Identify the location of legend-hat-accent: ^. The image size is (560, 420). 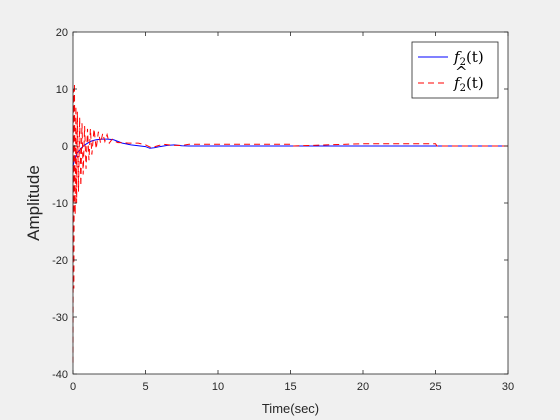
(461, 72).